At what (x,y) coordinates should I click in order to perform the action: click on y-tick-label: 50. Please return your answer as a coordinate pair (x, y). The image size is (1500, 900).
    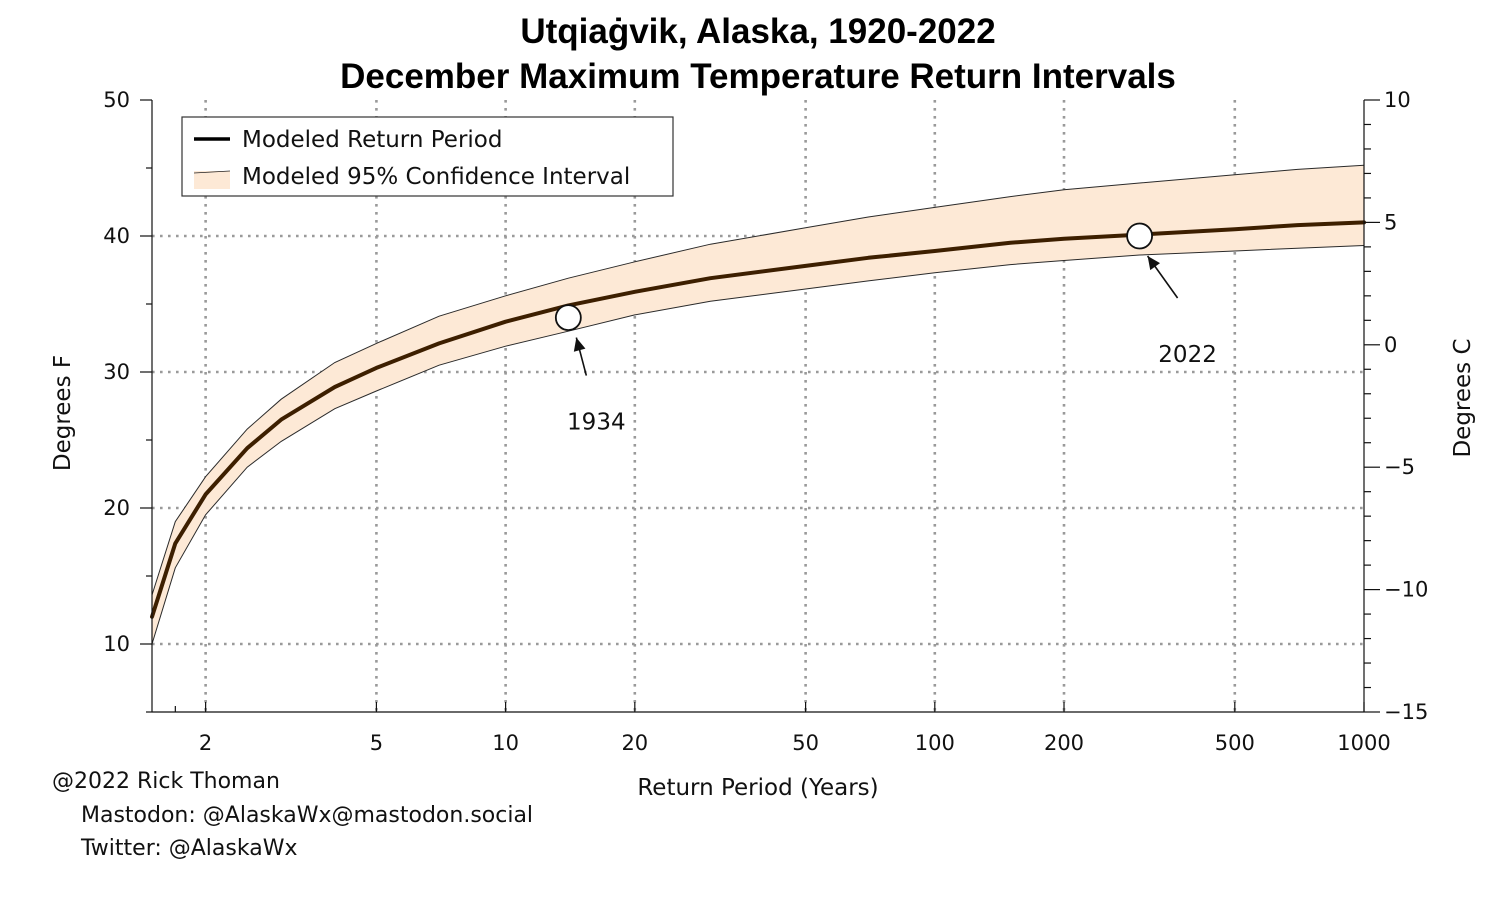
    Looking at the image, I should click on (116, 100).